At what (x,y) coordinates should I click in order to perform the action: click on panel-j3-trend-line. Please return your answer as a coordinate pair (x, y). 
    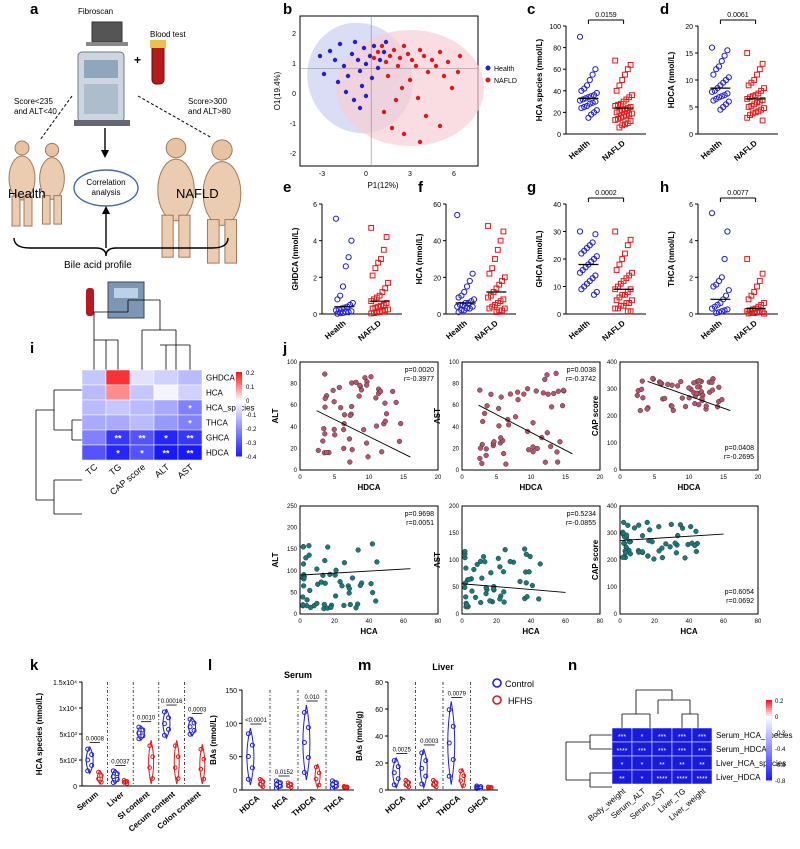
    Looking at the image, I should click on (689, 396).